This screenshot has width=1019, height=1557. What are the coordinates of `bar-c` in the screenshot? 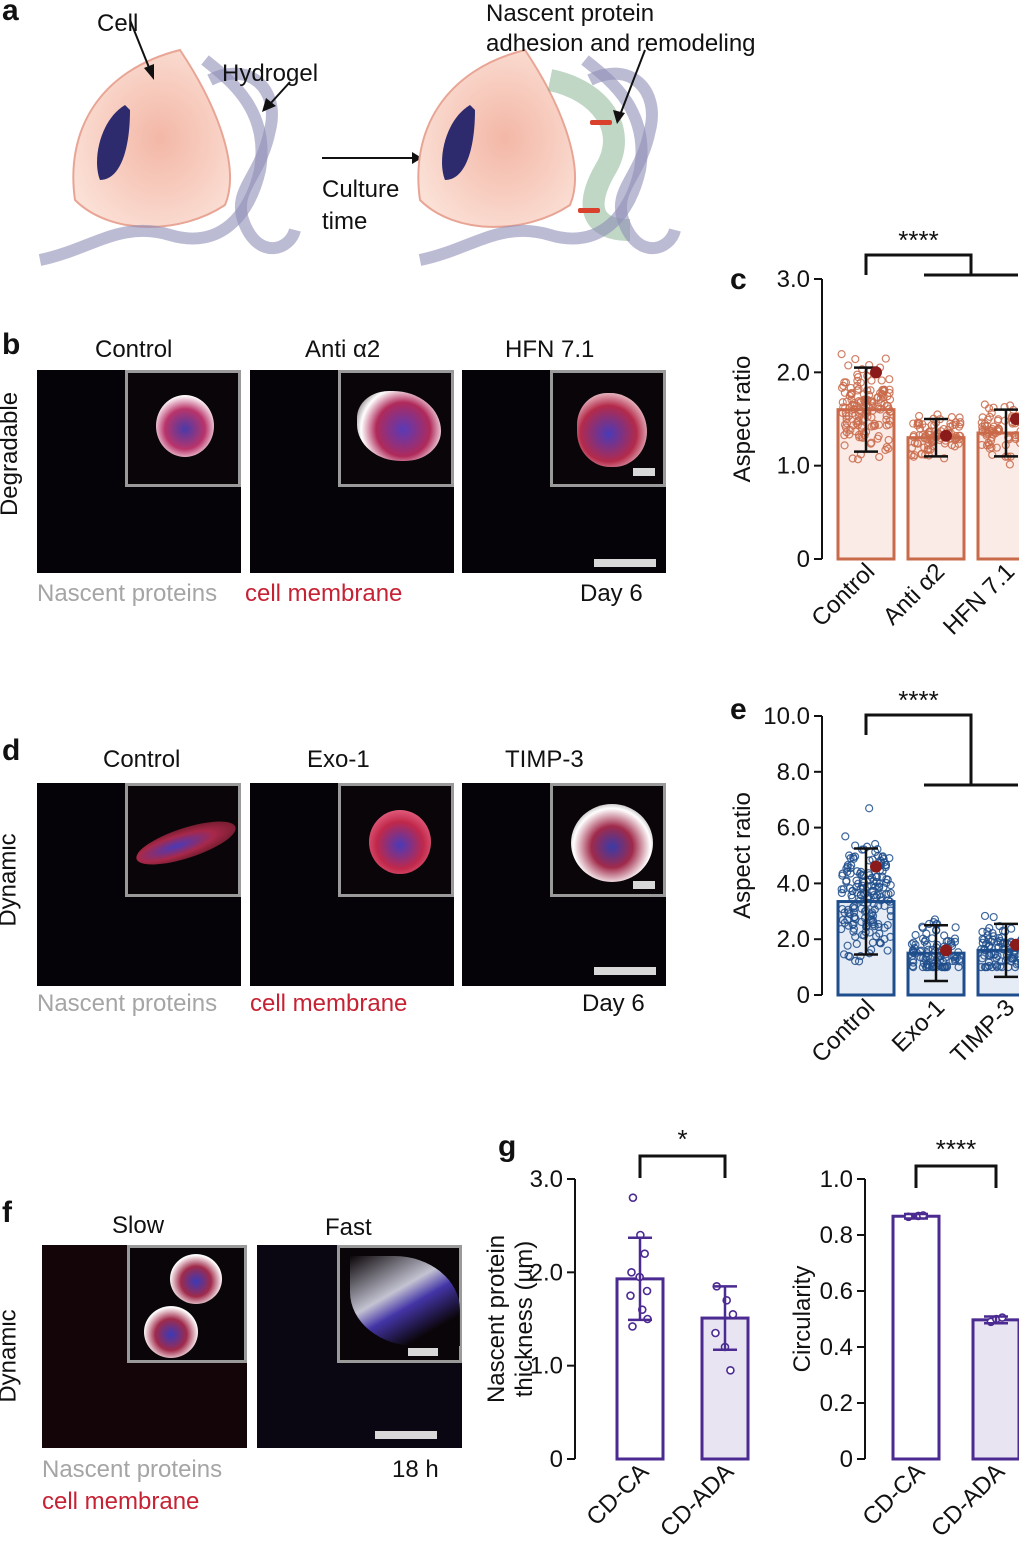 It's located at (997, 496).